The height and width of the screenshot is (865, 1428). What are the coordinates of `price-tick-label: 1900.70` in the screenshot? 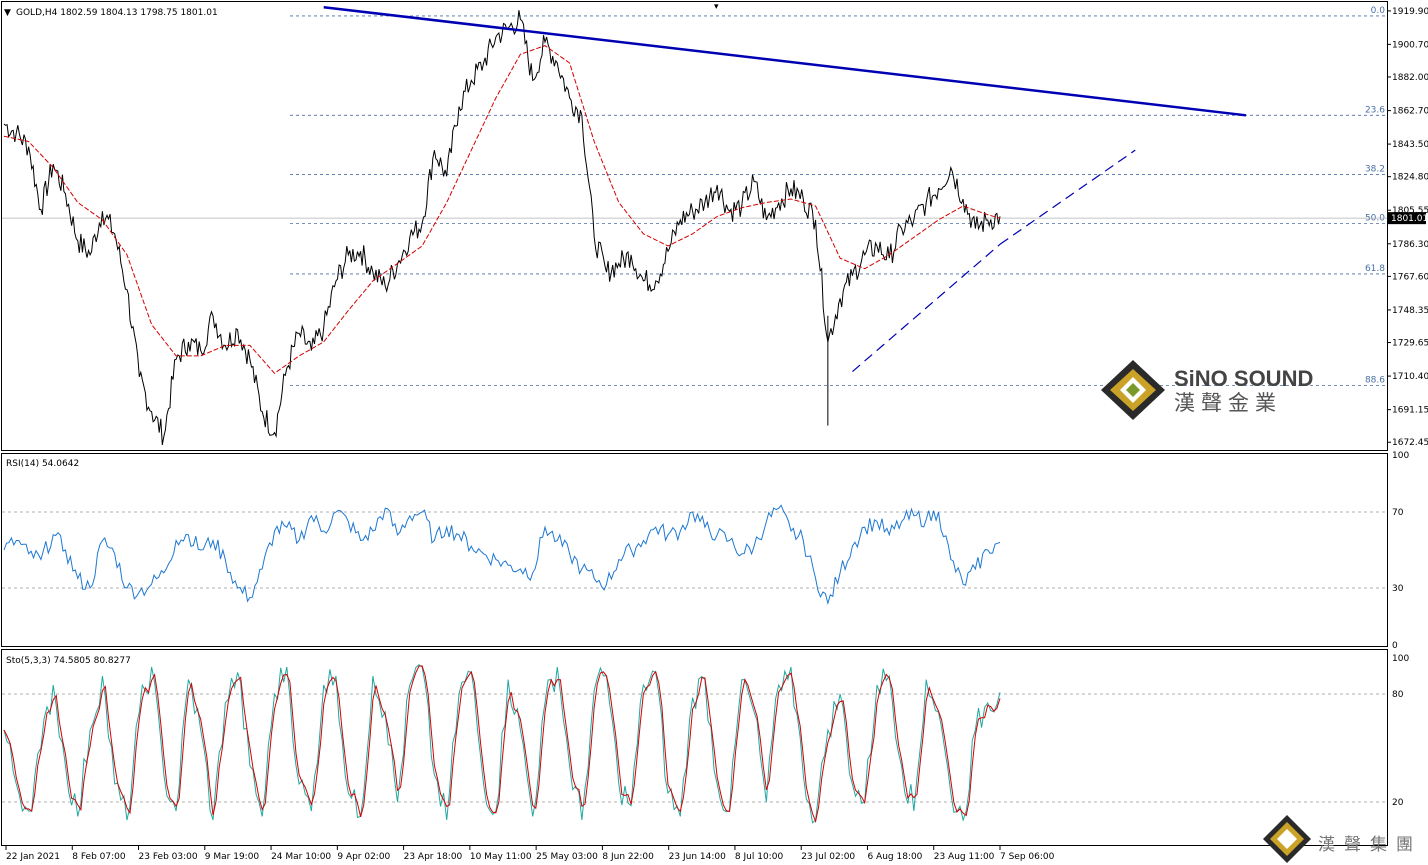 It's located at (1410, 45).